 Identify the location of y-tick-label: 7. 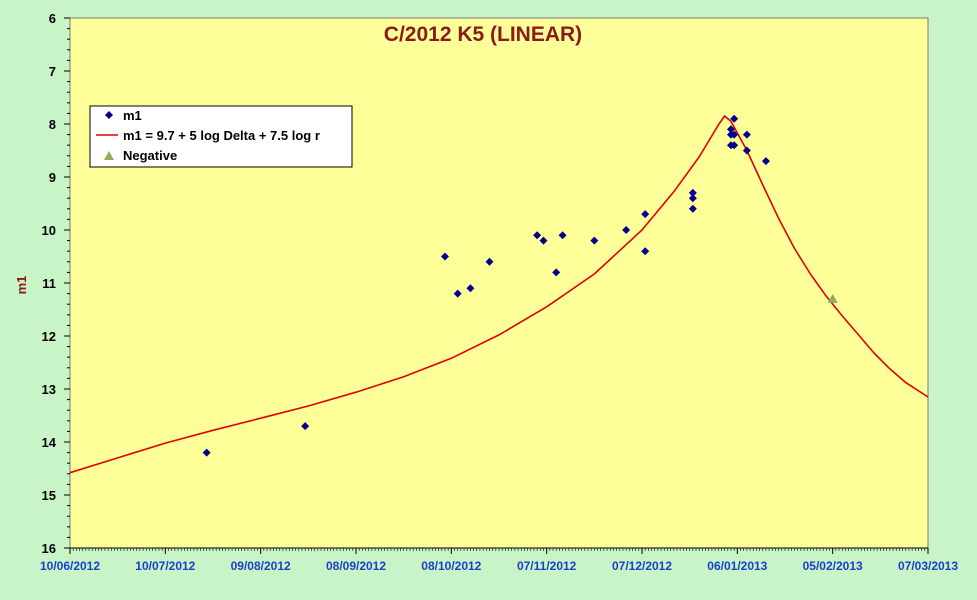
(52, 71).